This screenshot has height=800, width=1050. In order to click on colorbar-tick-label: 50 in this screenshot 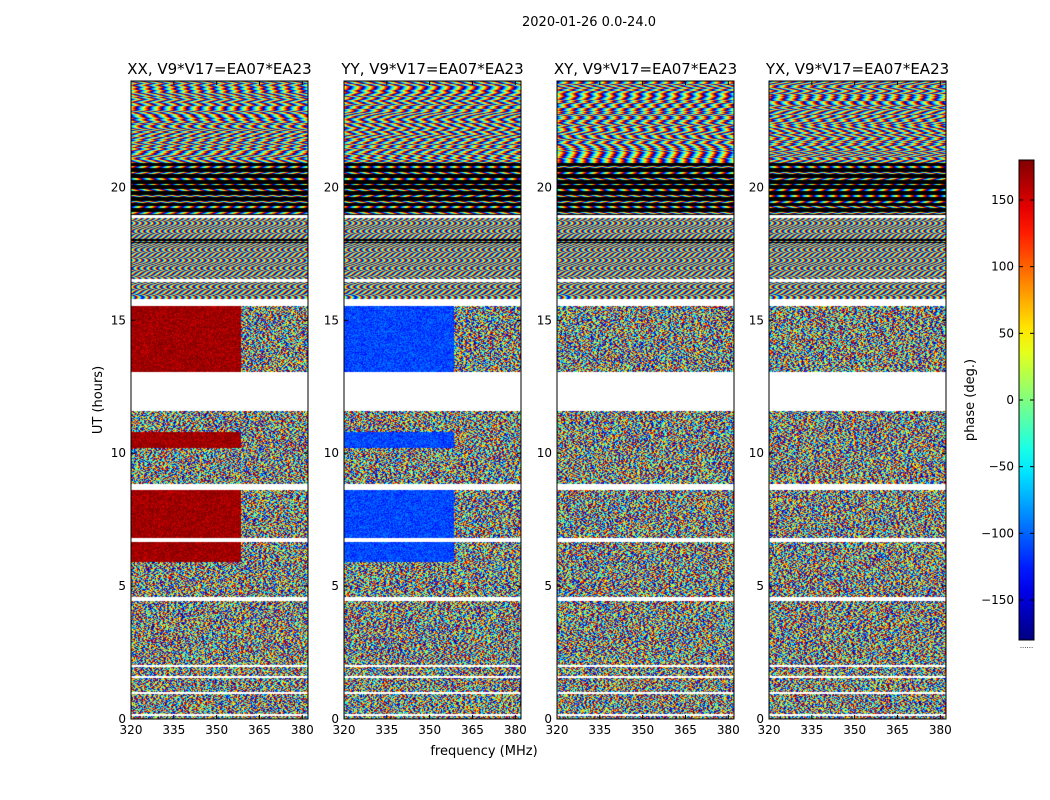, I will do `click(1006, 333)`.